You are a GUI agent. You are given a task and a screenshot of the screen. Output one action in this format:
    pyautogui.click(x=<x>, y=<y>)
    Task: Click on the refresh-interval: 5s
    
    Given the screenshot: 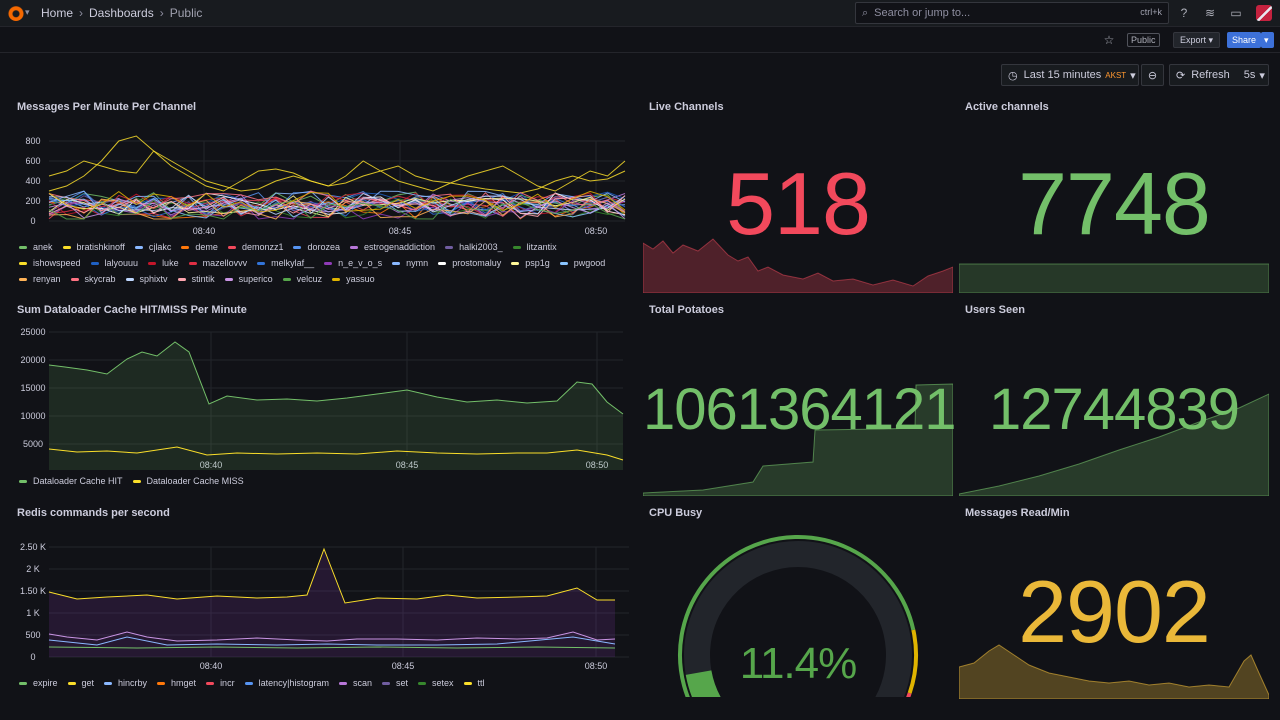 What is the action you would take?
    pyautogui.click(x=1249, y=75)
    